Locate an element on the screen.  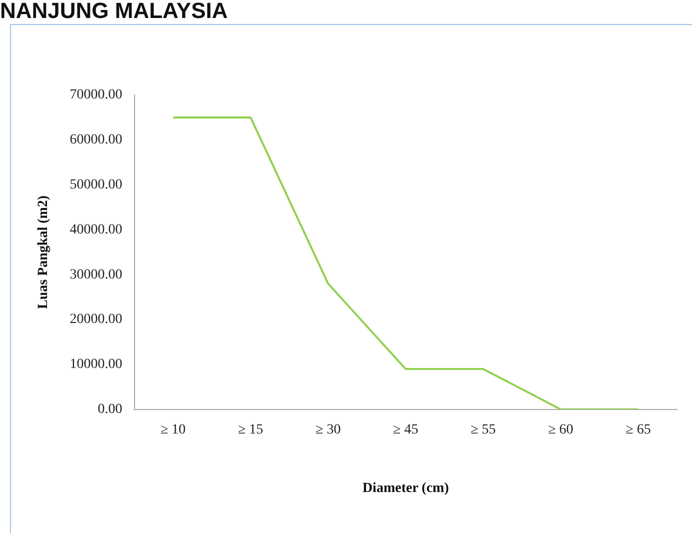
x-tick-label: ≥ 10 is located at coordinates (173, 430).